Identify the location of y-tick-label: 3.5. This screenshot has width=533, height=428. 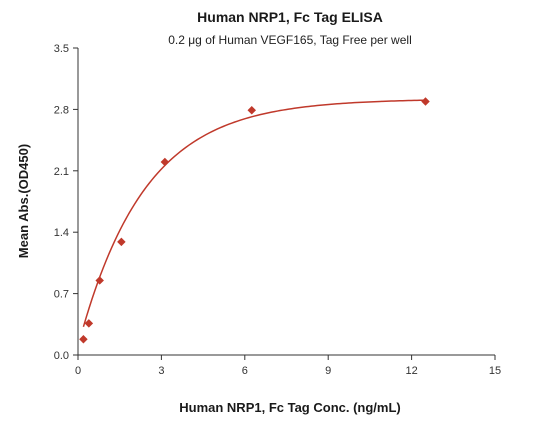
(61, 49).